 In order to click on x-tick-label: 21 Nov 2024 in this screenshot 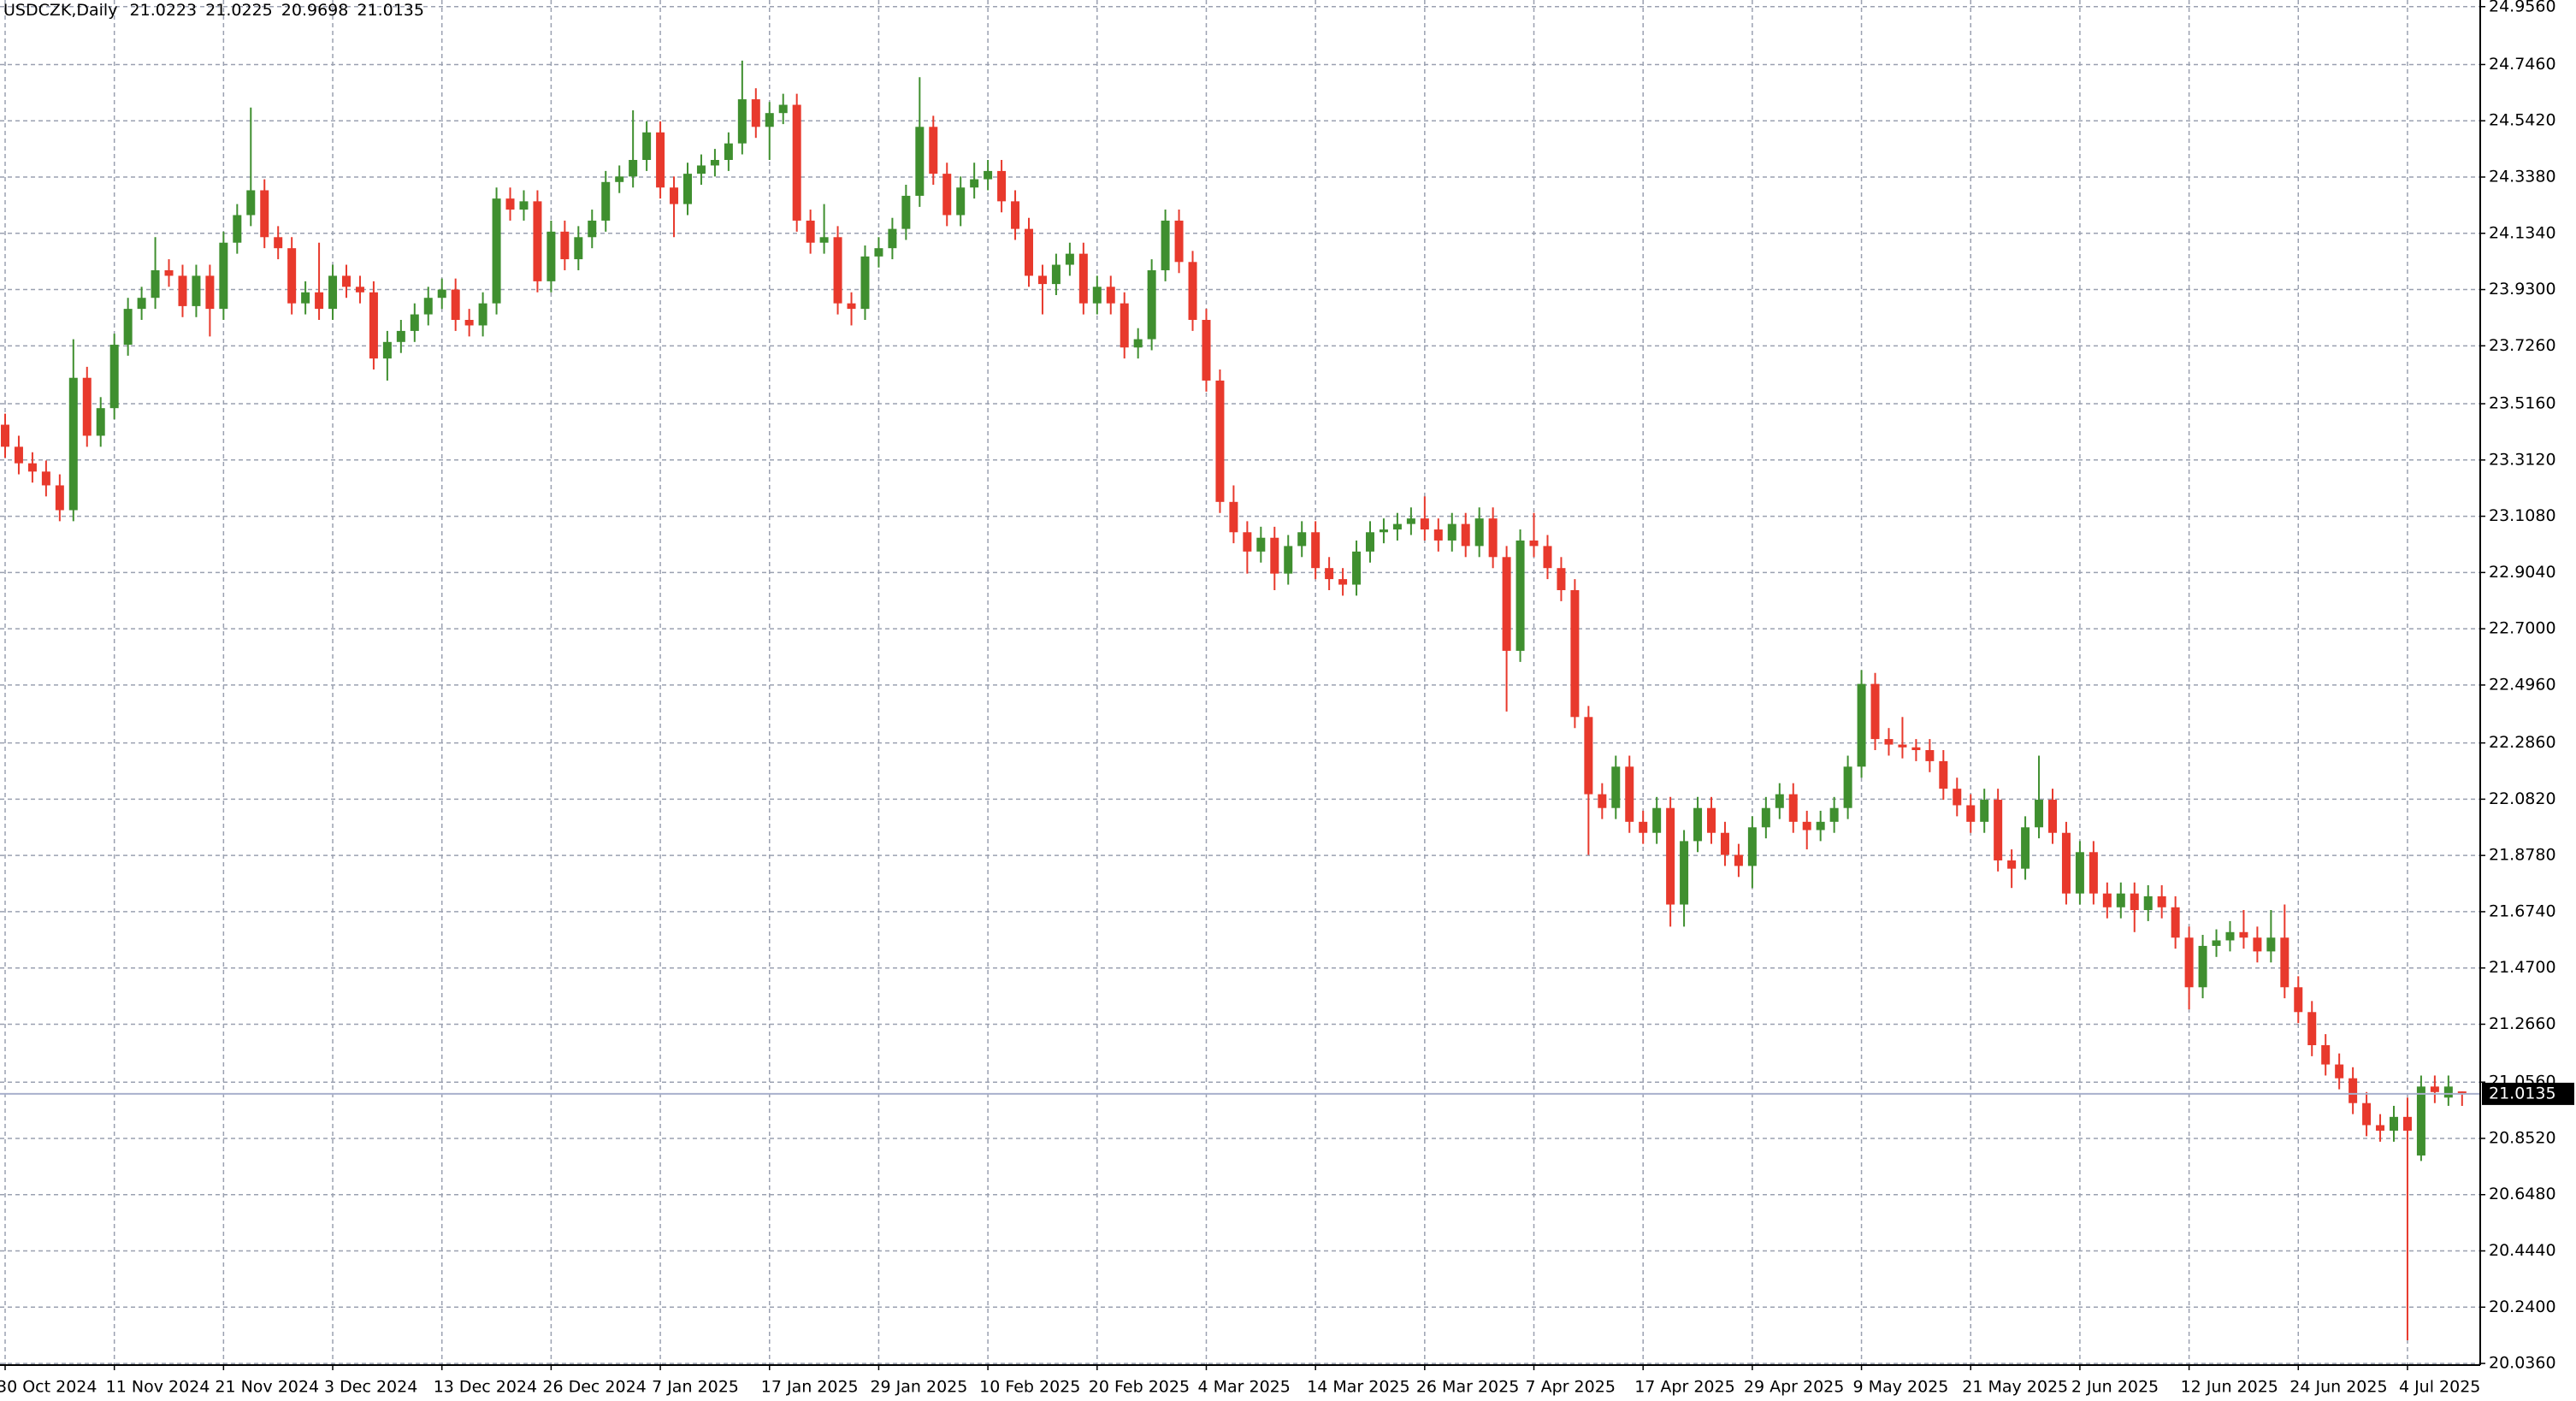, I will do `click(267, 1387)`.